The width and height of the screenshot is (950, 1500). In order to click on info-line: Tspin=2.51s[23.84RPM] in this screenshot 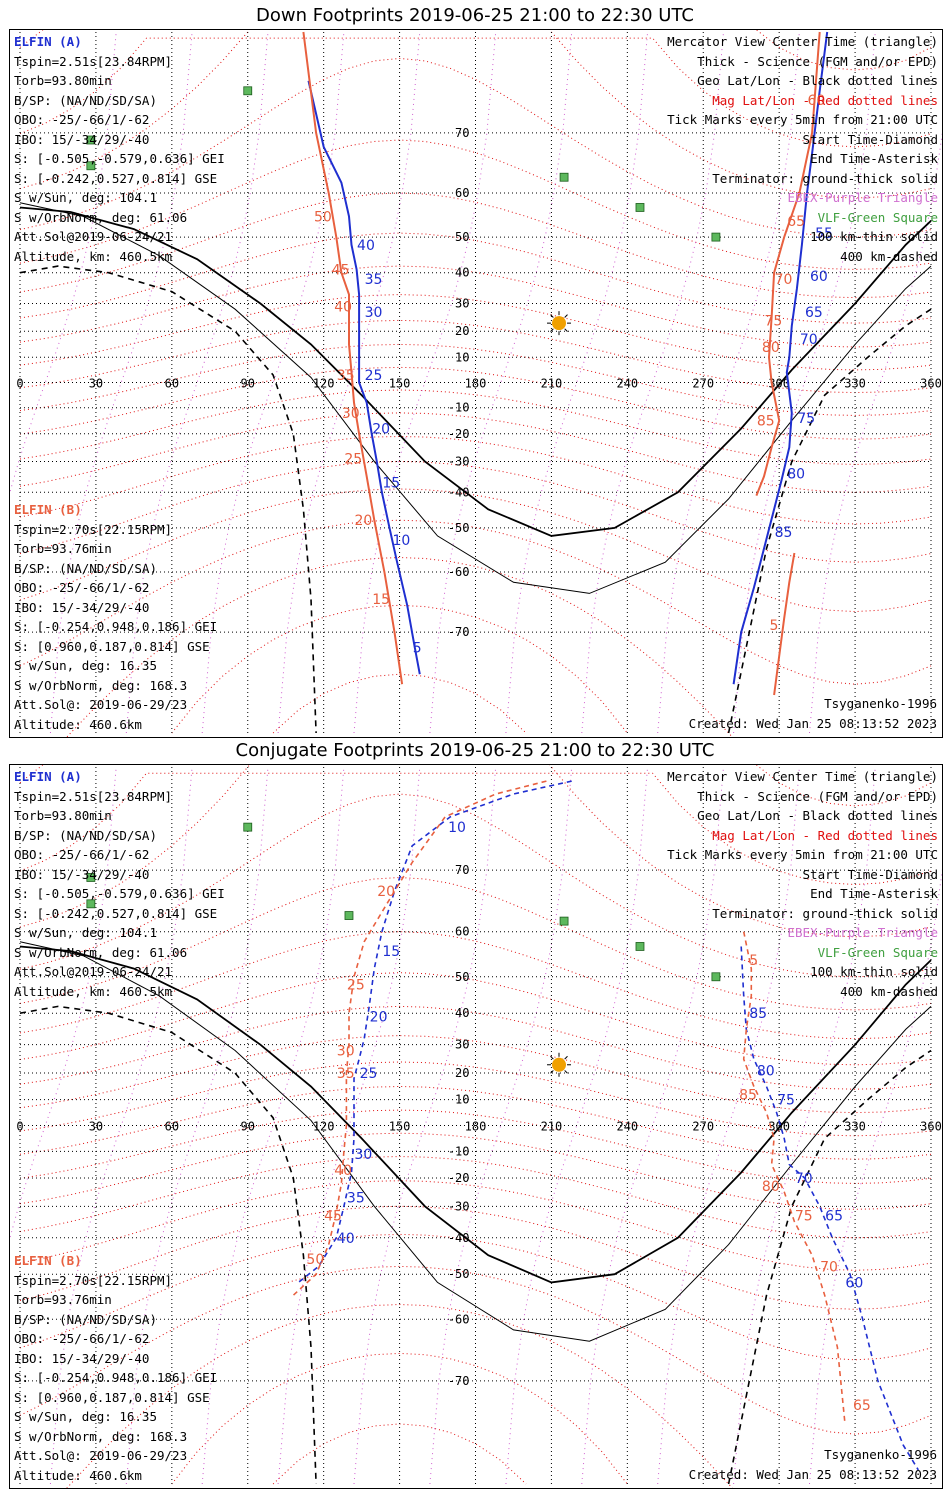, I will do `click(93, 61)`.